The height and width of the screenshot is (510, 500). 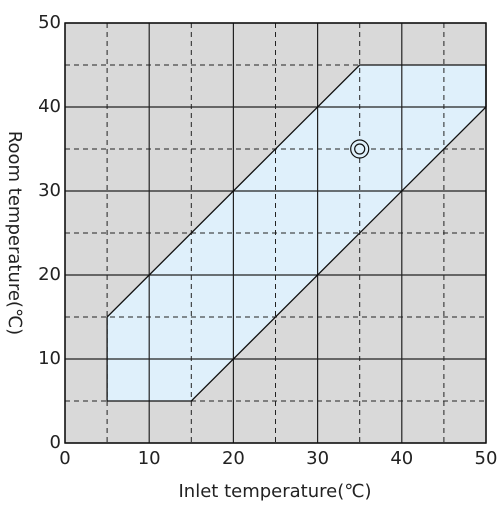 I want to click on rated-point-inner, so click(x=360, y=149).